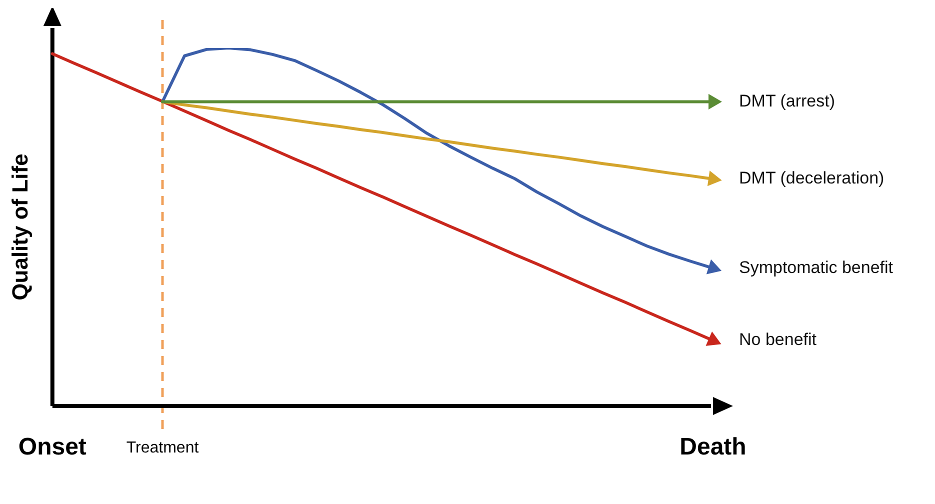  I want to click on series-label: No benefit, so click(778, 340).